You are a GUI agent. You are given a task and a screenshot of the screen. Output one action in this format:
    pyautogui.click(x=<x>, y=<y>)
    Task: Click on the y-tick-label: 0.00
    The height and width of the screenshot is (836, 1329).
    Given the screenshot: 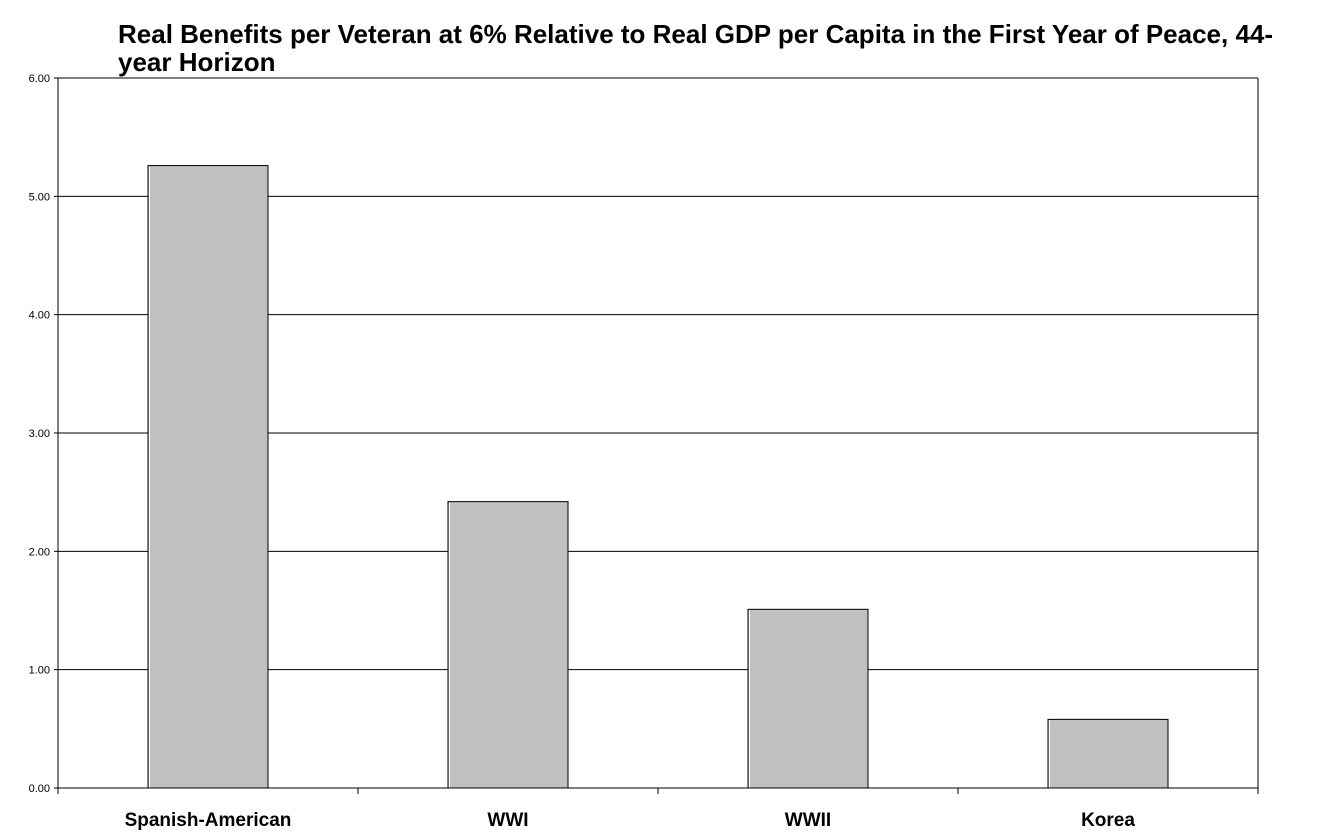 What is the action you would take?
    pyautogui.click(x=39, y=789)
    